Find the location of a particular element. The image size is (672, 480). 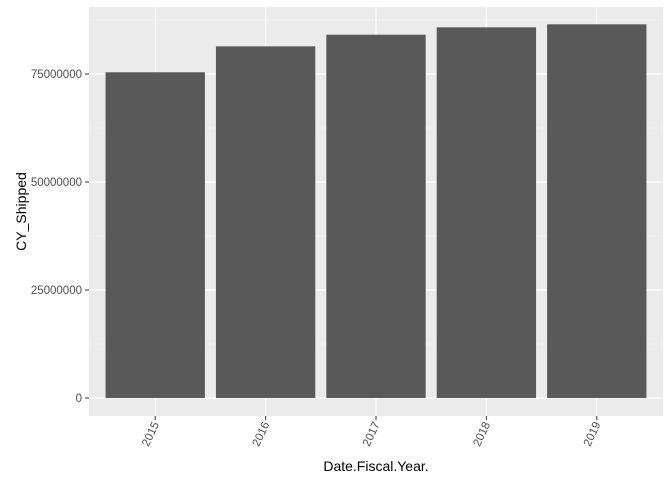

bar-2016 is located at coordinates (265, 222).